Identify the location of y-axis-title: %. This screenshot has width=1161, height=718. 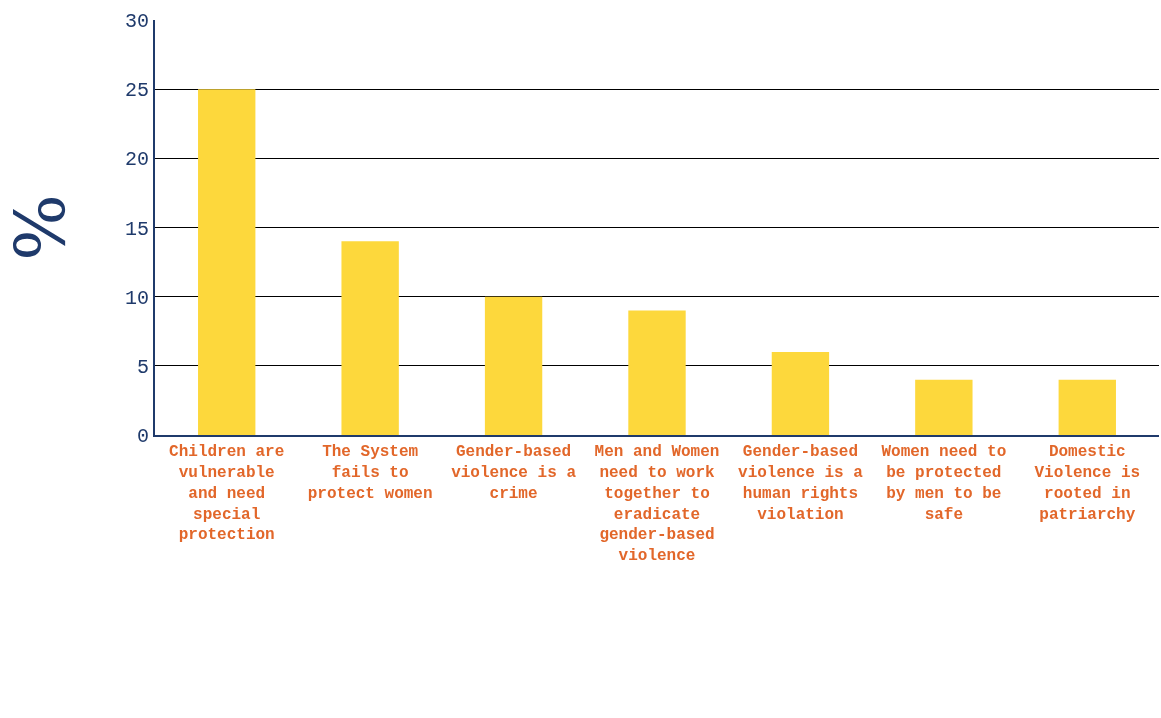
(41, 227).